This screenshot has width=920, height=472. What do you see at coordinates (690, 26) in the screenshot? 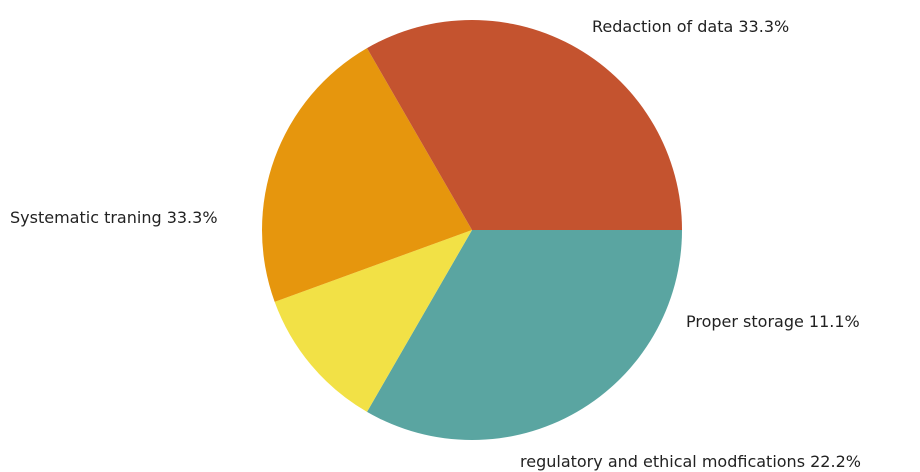
I see `pie-slice-label: Redaction of data 33.3%` at bounding box center [690, 26].